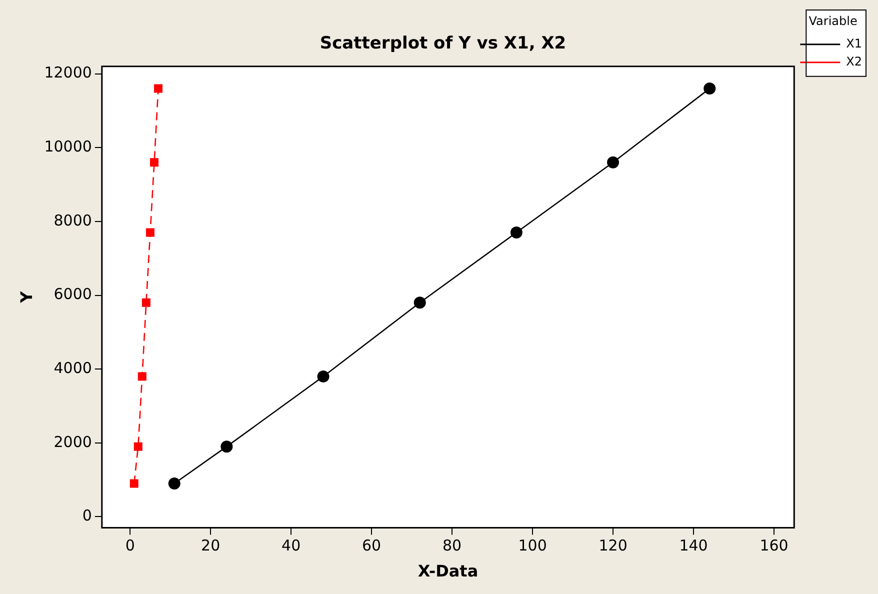 Image resolution: width=878 pixels, height=594 pixels. I want to click on legend-title: Variable, so click(833, 21).